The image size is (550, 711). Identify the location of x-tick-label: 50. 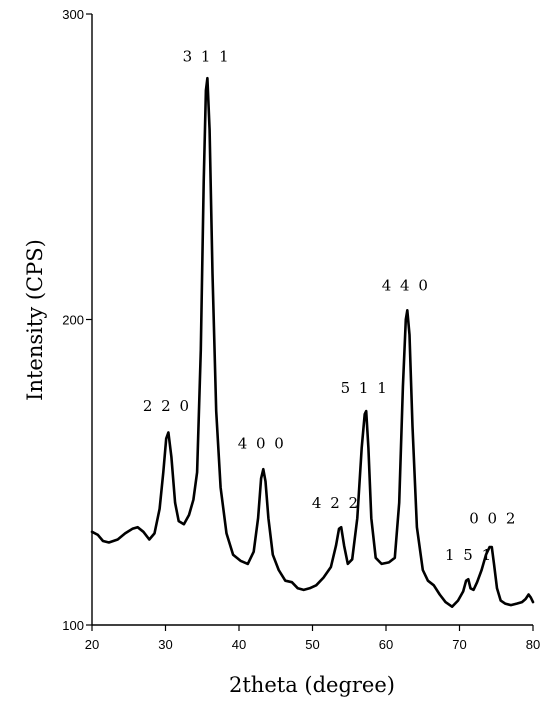
(312, 644).